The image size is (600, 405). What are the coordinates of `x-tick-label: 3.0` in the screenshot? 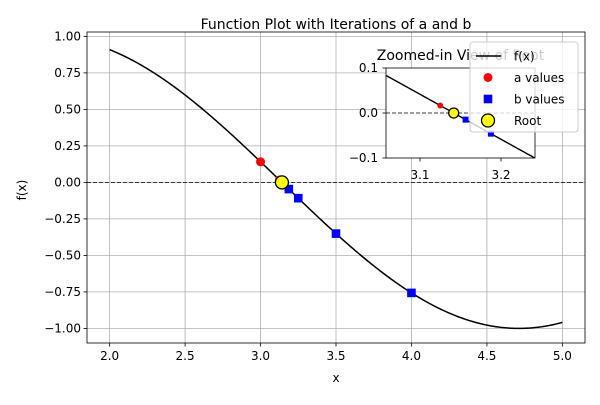 It's located at (260, 356).